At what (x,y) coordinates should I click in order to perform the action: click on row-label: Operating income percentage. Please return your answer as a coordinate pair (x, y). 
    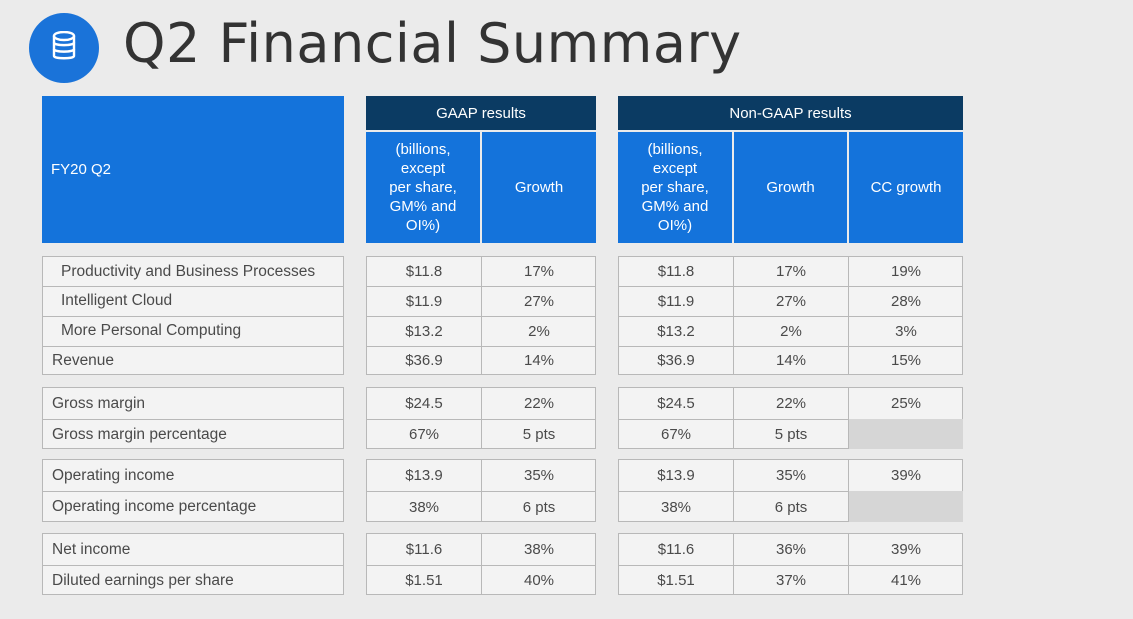
    Looking at the image, I should click on (154, 506).